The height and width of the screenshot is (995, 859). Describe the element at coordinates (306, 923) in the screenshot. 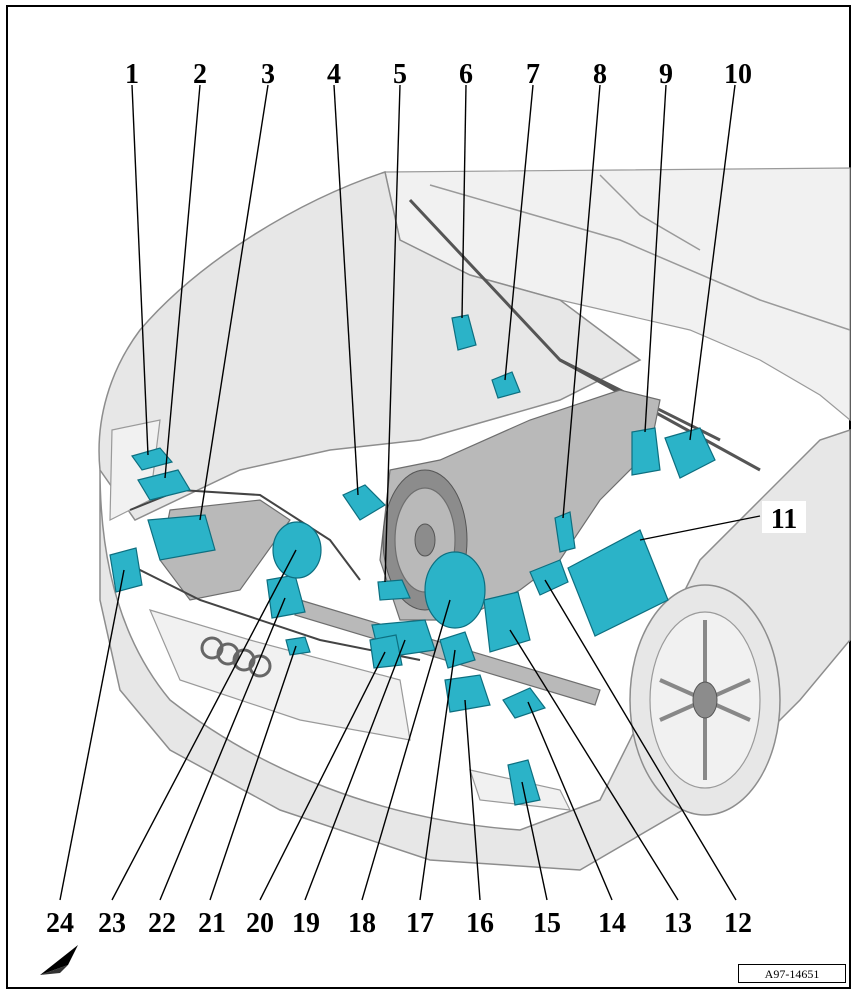

I see `callout-19: 19` at that location.